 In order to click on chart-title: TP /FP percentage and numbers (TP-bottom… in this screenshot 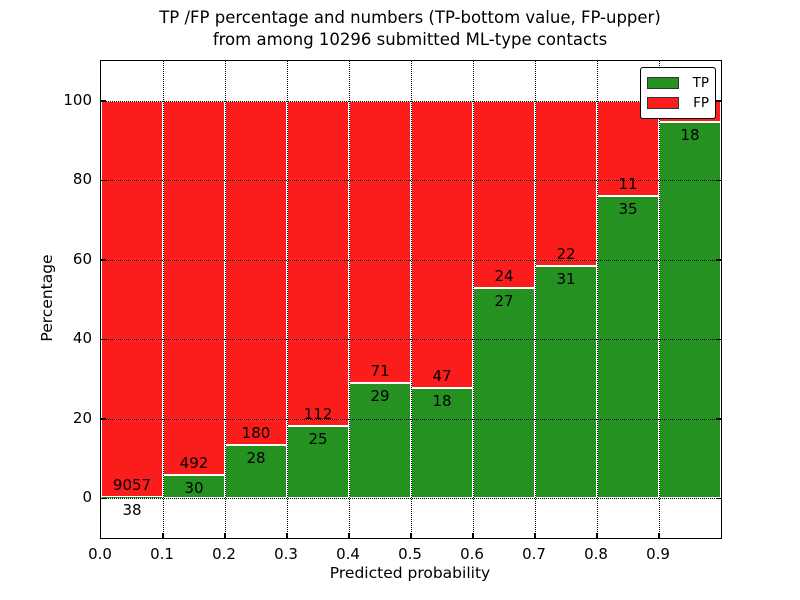, I will do `click(410, 29)`.